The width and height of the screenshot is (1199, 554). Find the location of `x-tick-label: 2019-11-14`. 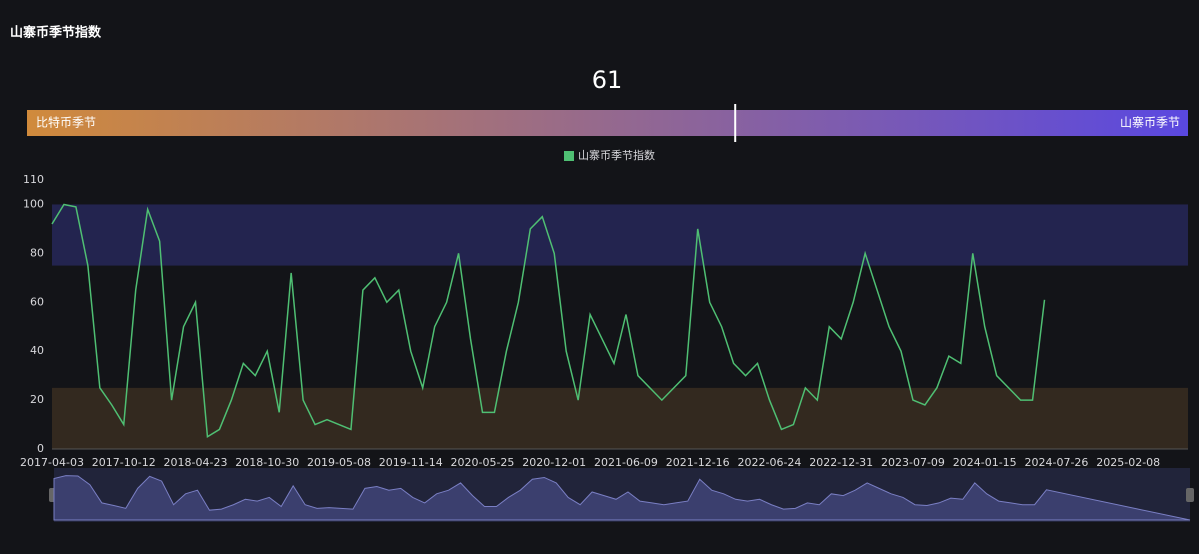

x-tick-label: 2019-11-14 is located at coordinates (411, 462).